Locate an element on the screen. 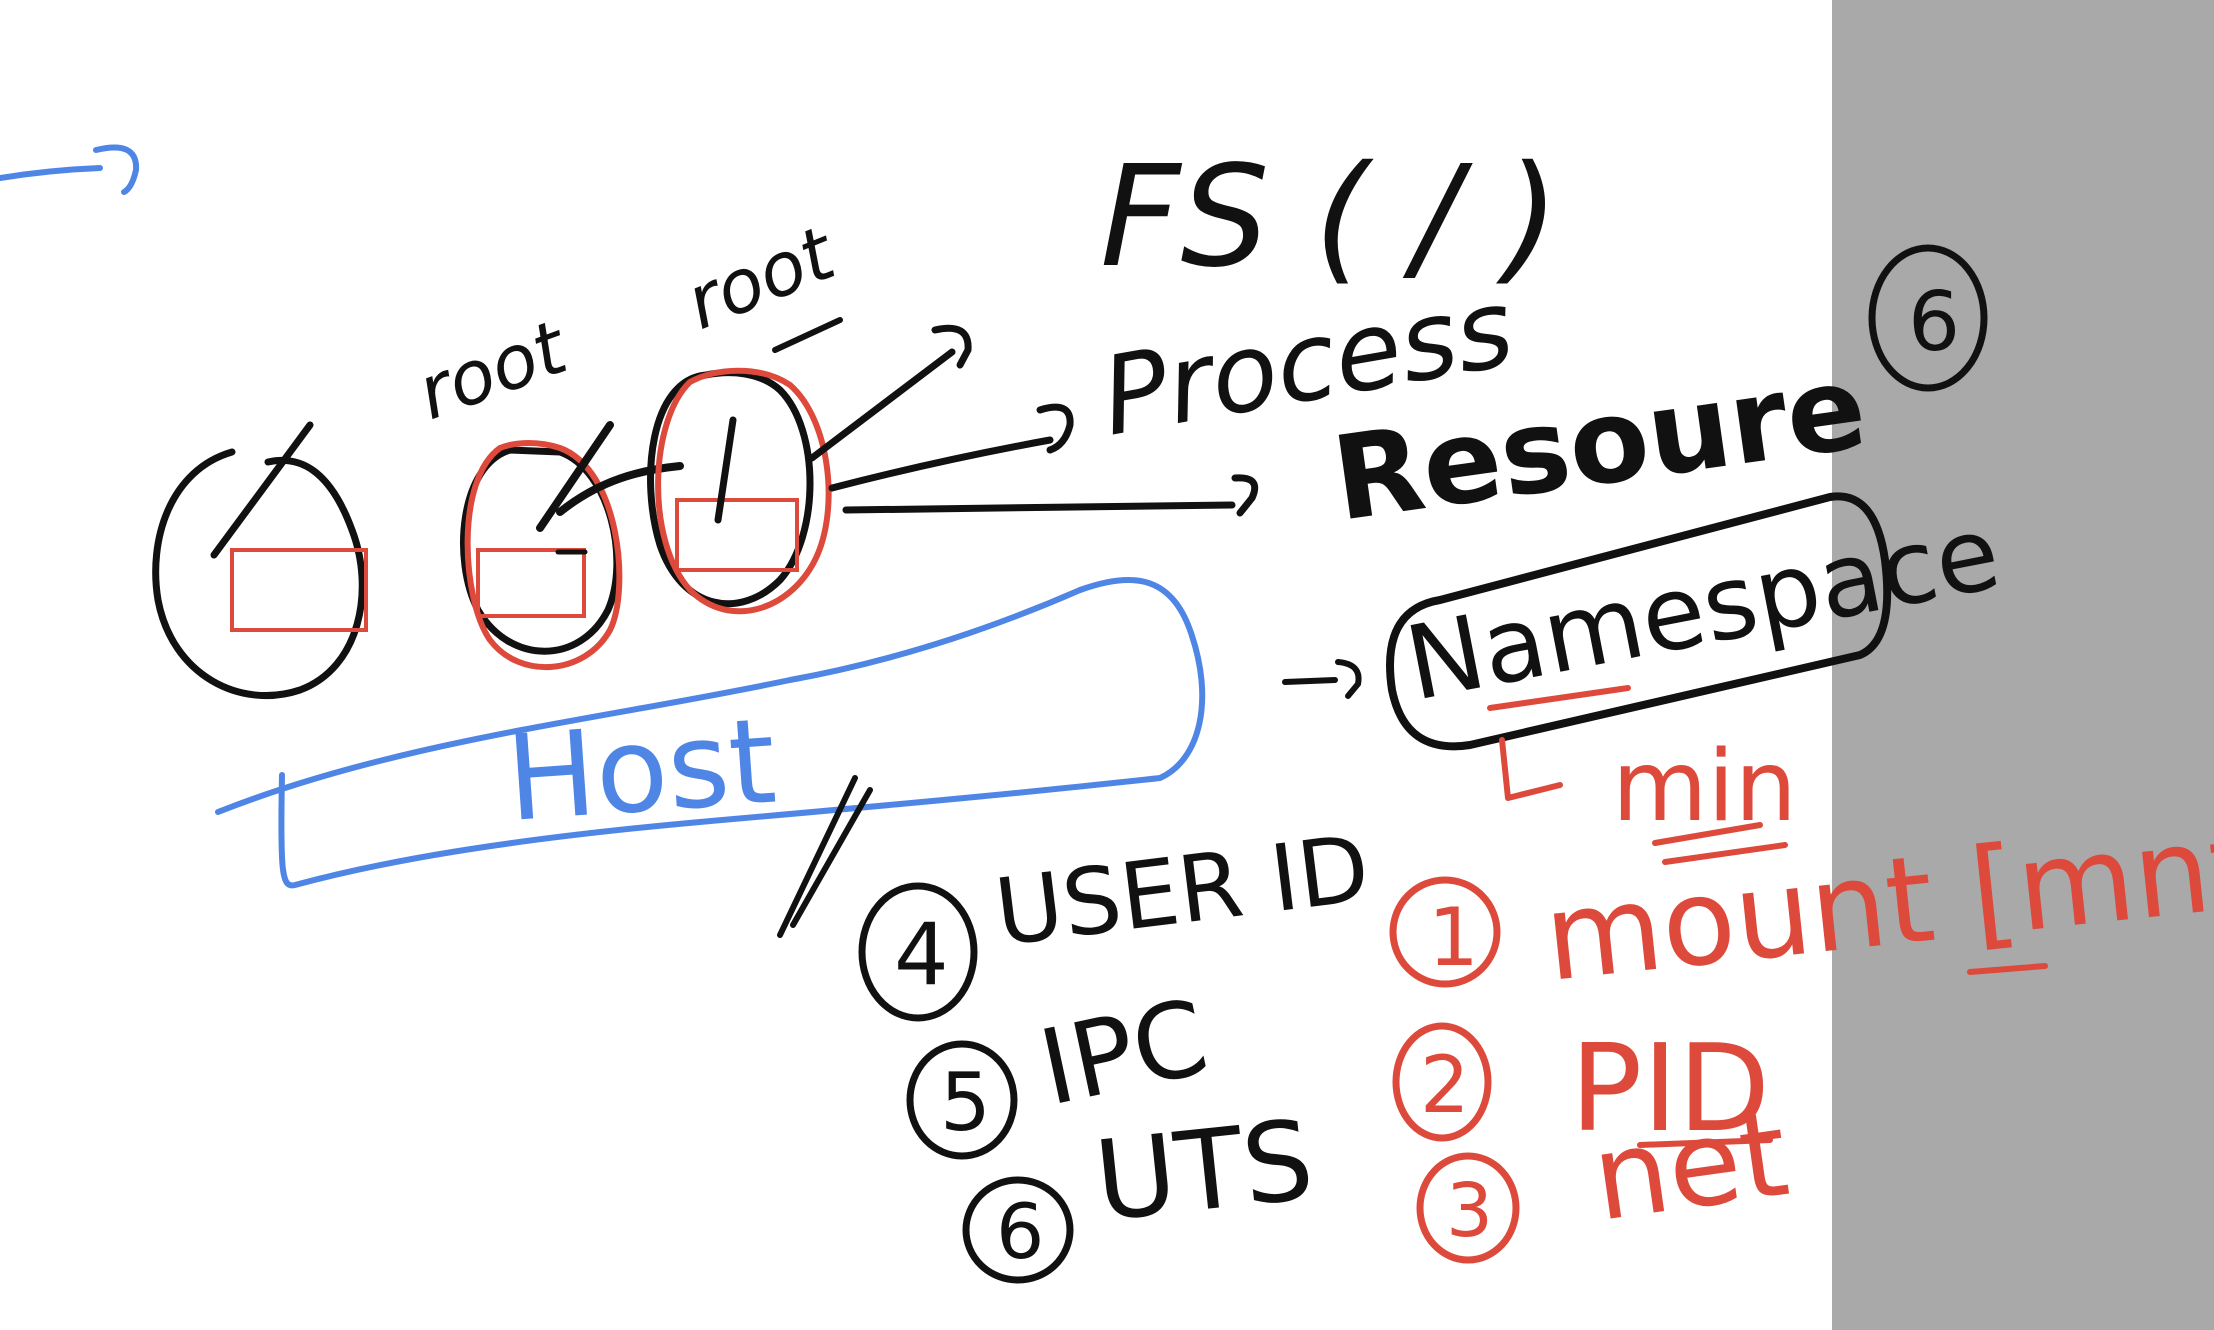  list-item: 2 PID is located at coordinates (1582, 1089).